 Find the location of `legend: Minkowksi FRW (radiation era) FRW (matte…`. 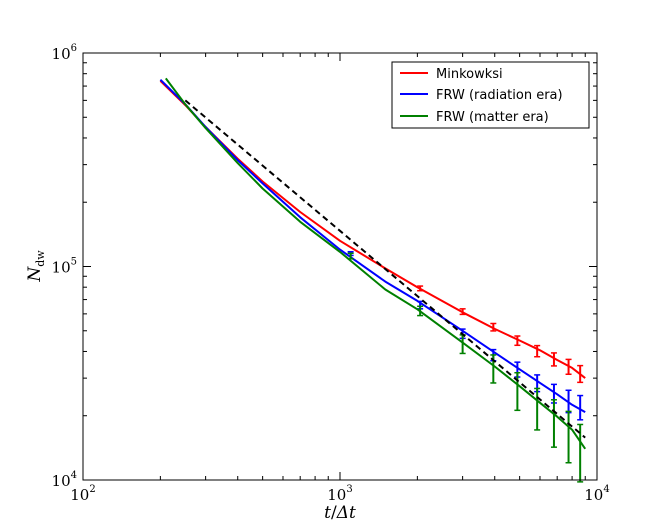

legend: Minkowksi FRW (radiation era) FRW (matte… is located at coordinates (490, 95).